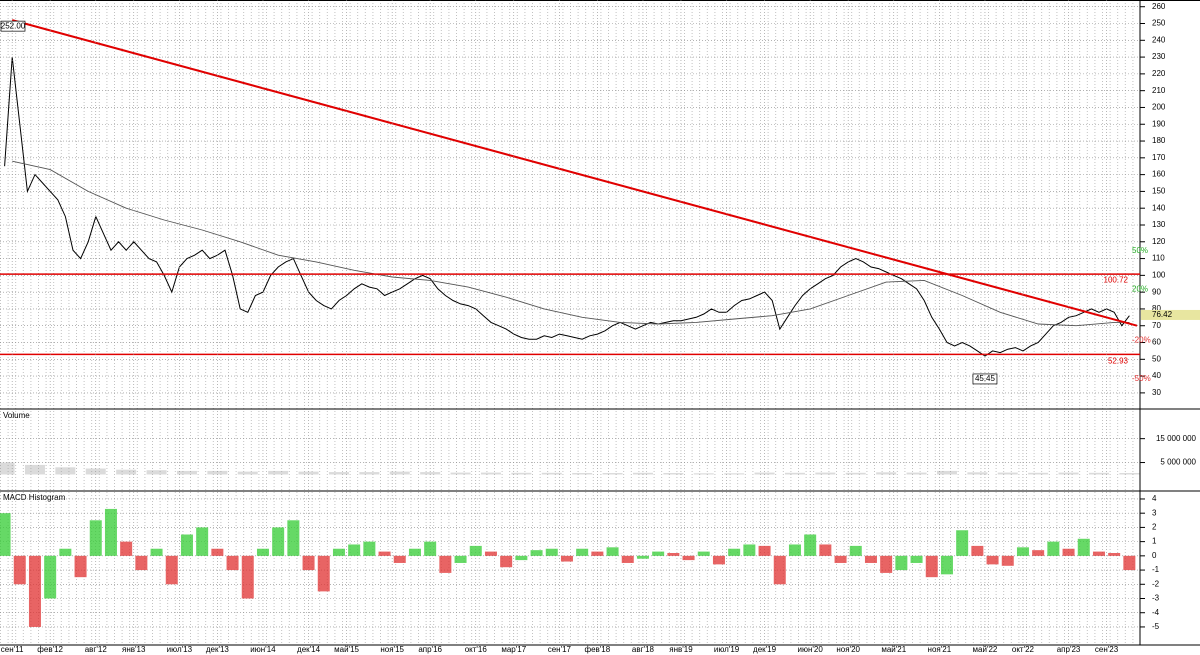 The width and height of the screenshot is (1200, 655). What do you see at coordinates (134, 649) in the screenshot?
I see `x-tick-label: янв'13` at bounding box center [134, 649].